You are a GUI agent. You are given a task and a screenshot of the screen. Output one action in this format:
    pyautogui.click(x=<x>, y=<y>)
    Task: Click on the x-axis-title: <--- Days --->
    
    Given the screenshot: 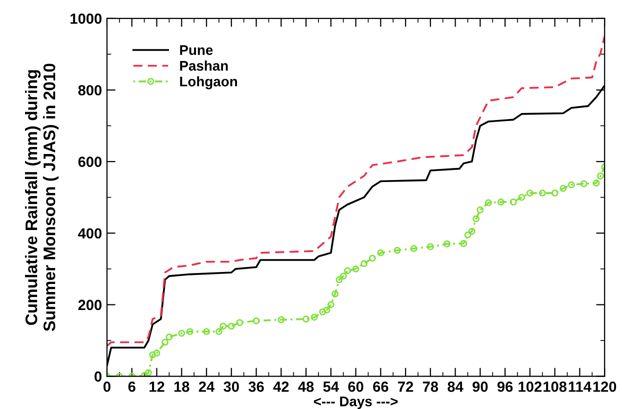 What is the action you would take?
    pyautogui.click(x=356, y=402)
    